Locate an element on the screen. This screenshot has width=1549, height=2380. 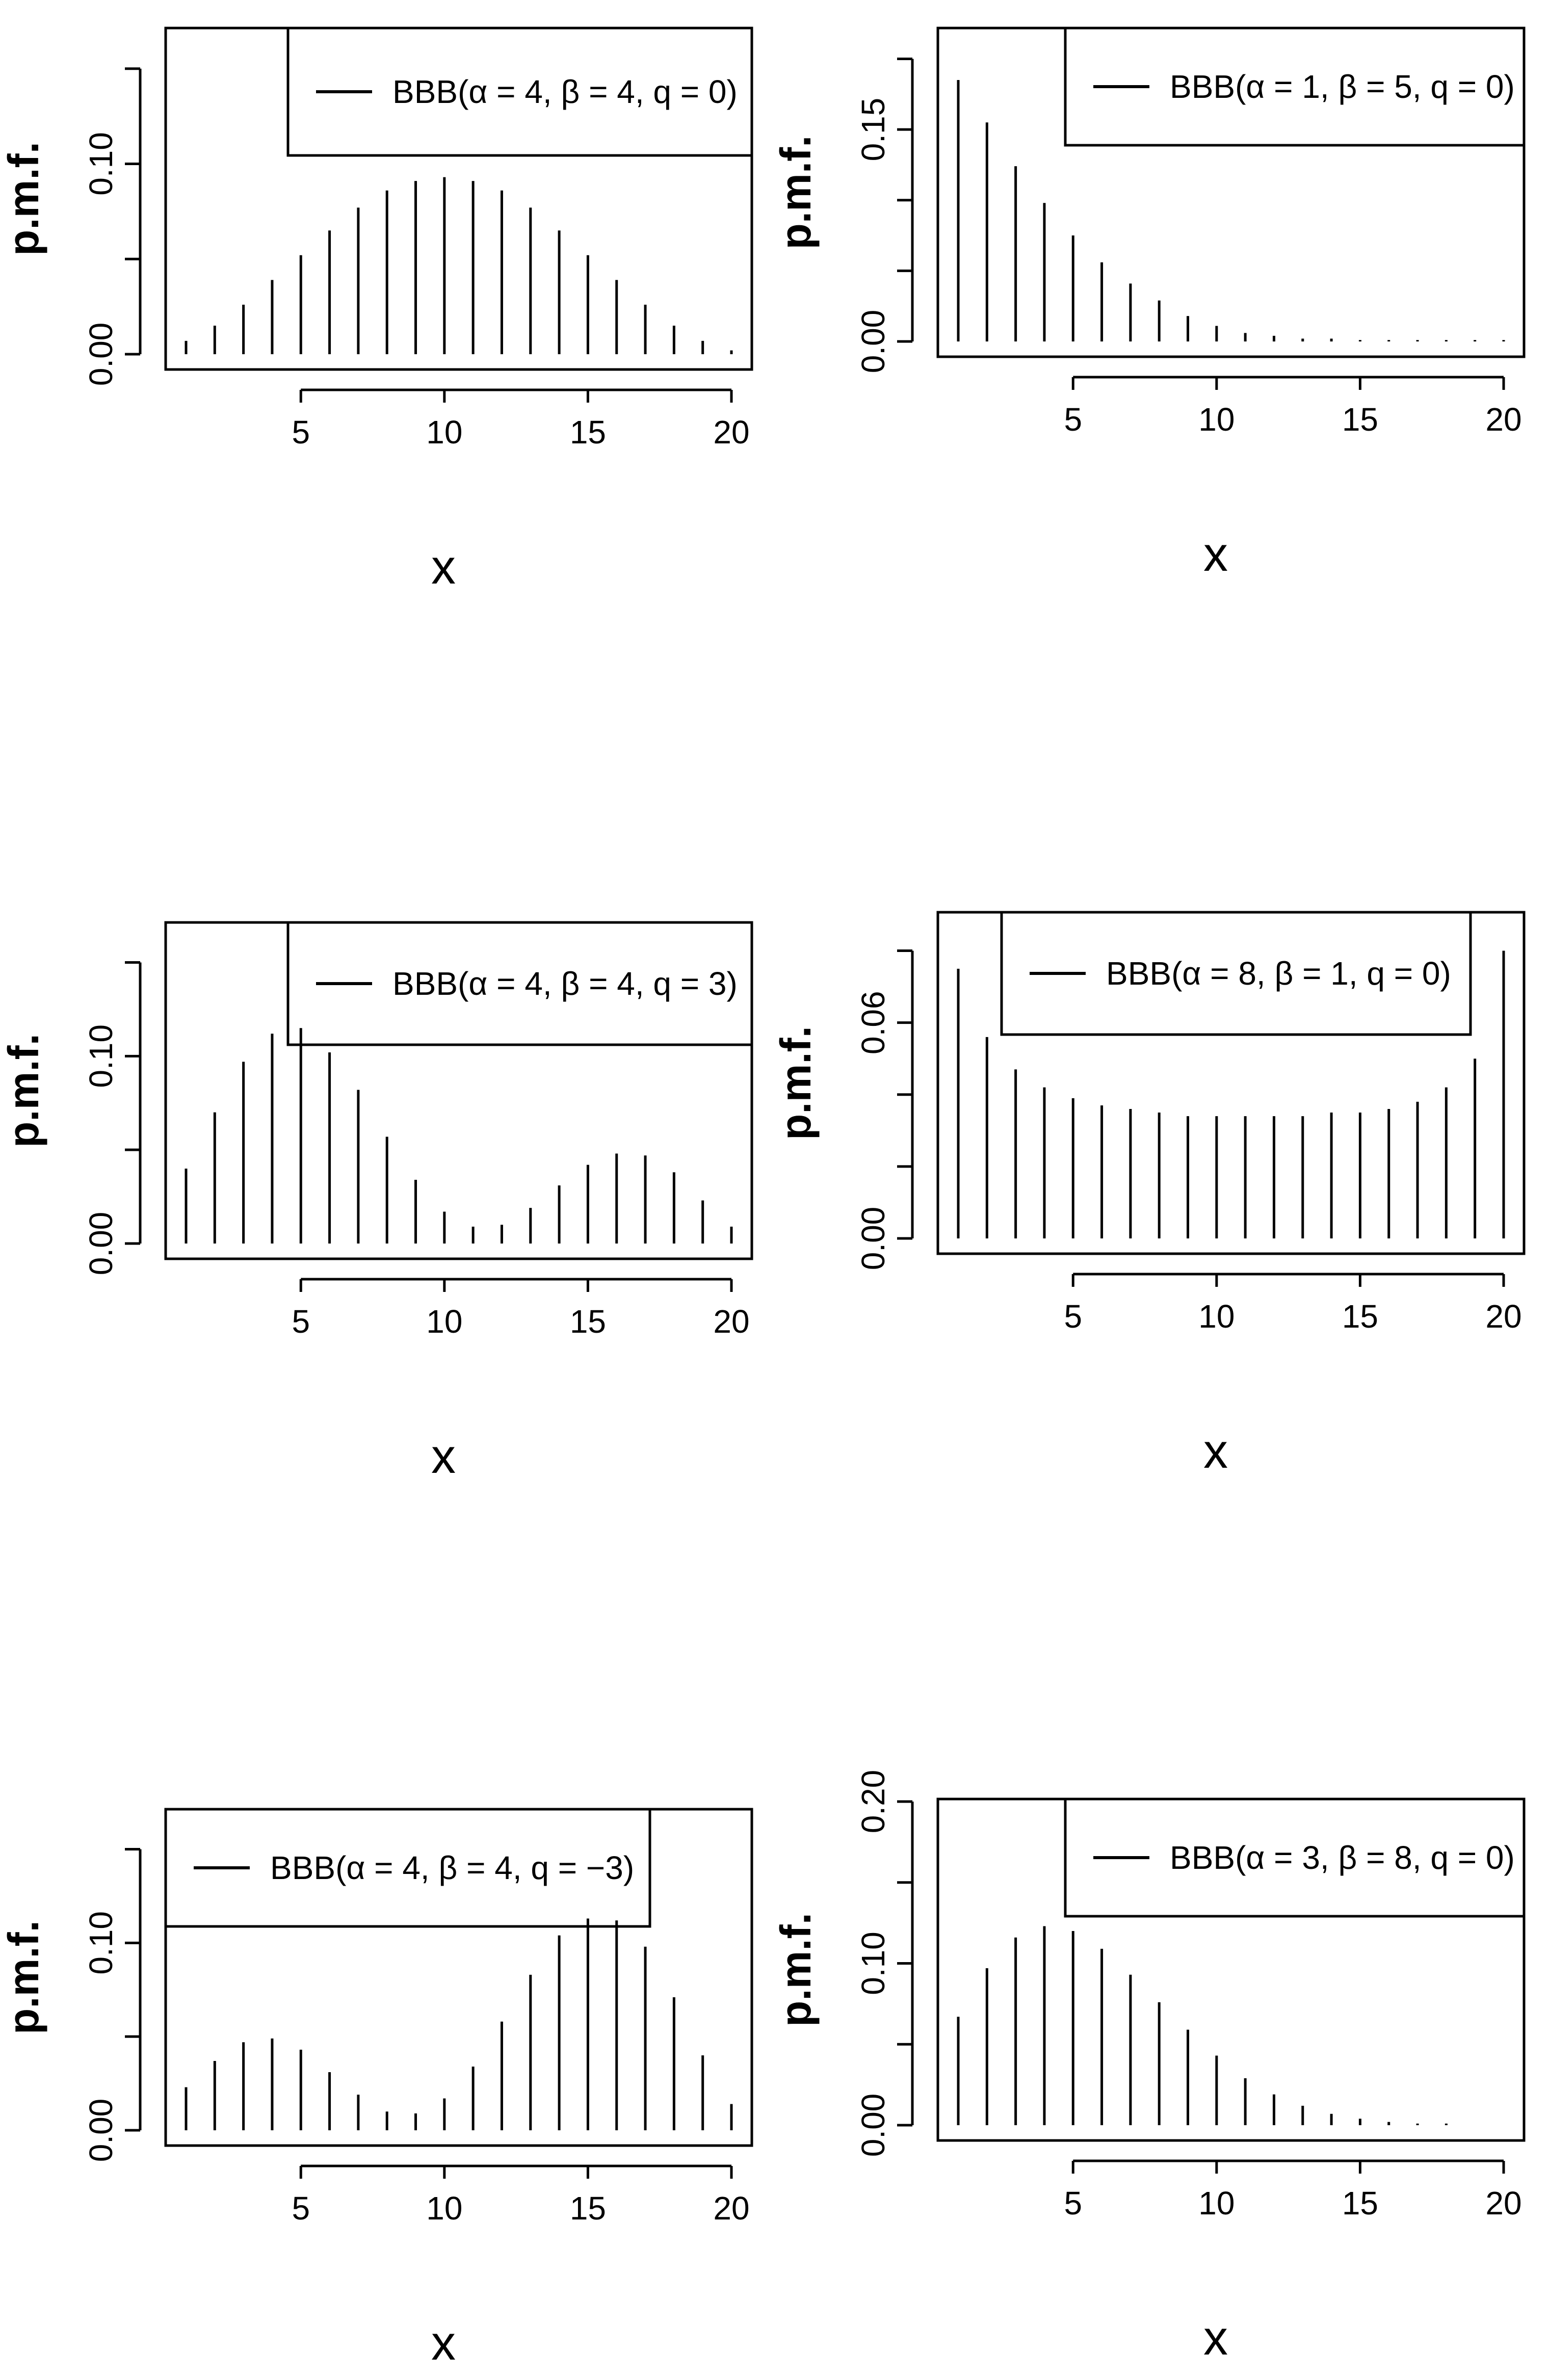
legend-label: BBB(α = 8, β = 1, q = 0) is located at coordinates (1278, 973).